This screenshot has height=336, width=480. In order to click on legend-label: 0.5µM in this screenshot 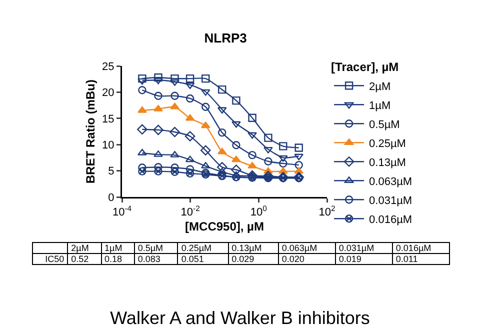, I will do `click(384, 124)`.